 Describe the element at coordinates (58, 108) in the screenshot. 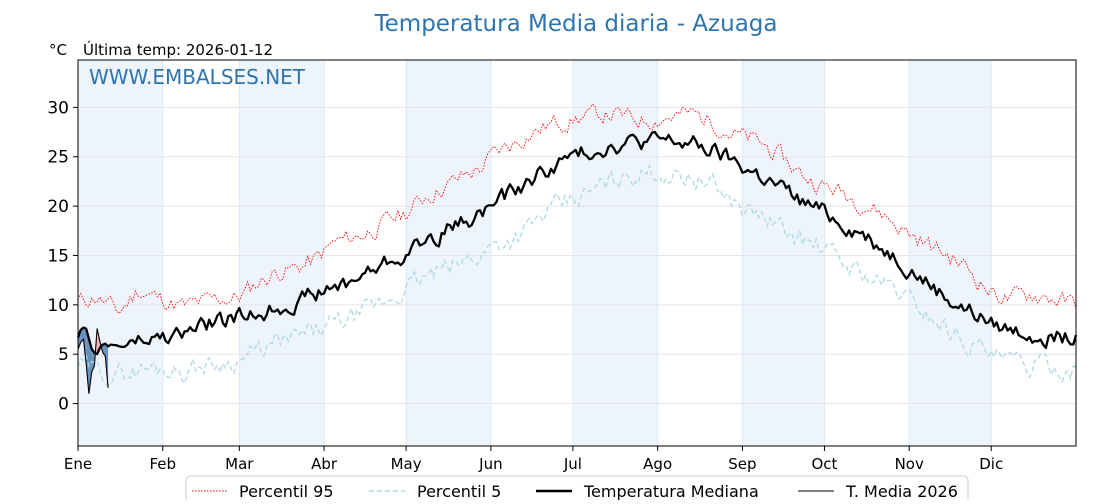

I see `y-tick-label: 30` at that location.